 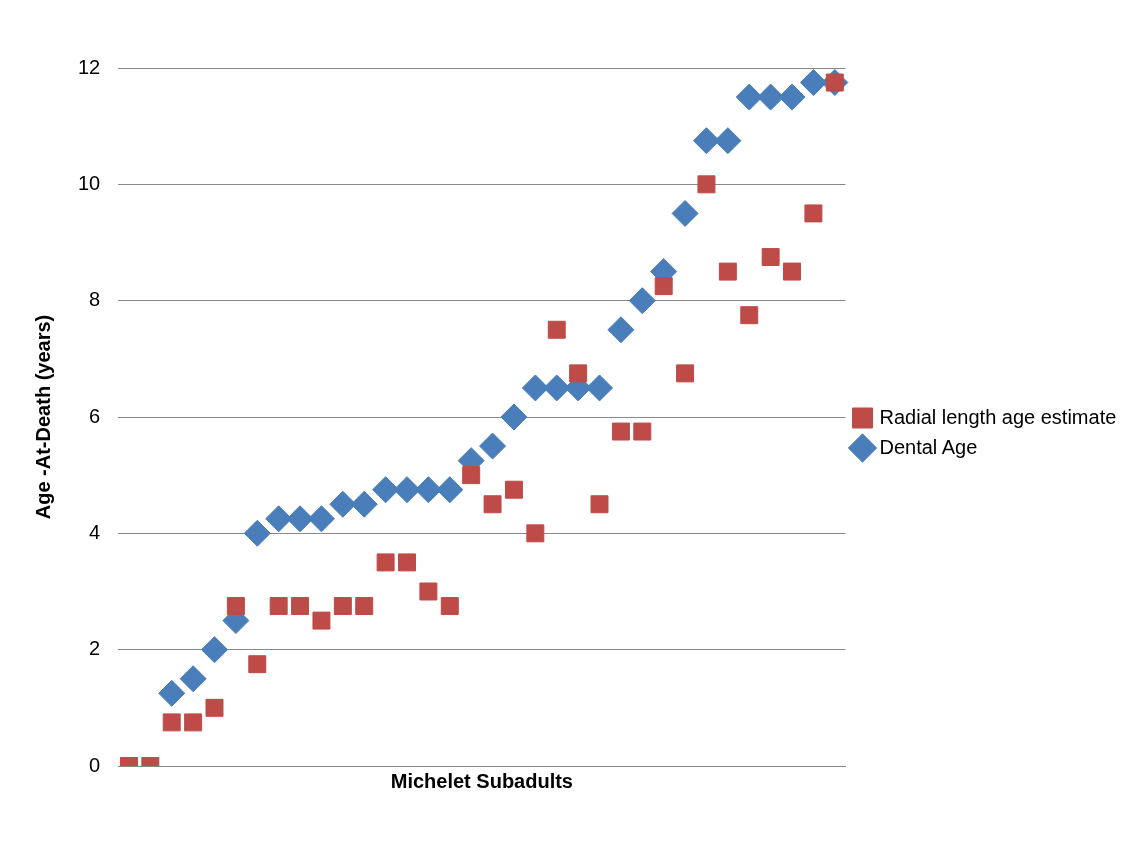 I want to click on y-axis-title: Age -At-Death (years), so click(x=42, y=417).